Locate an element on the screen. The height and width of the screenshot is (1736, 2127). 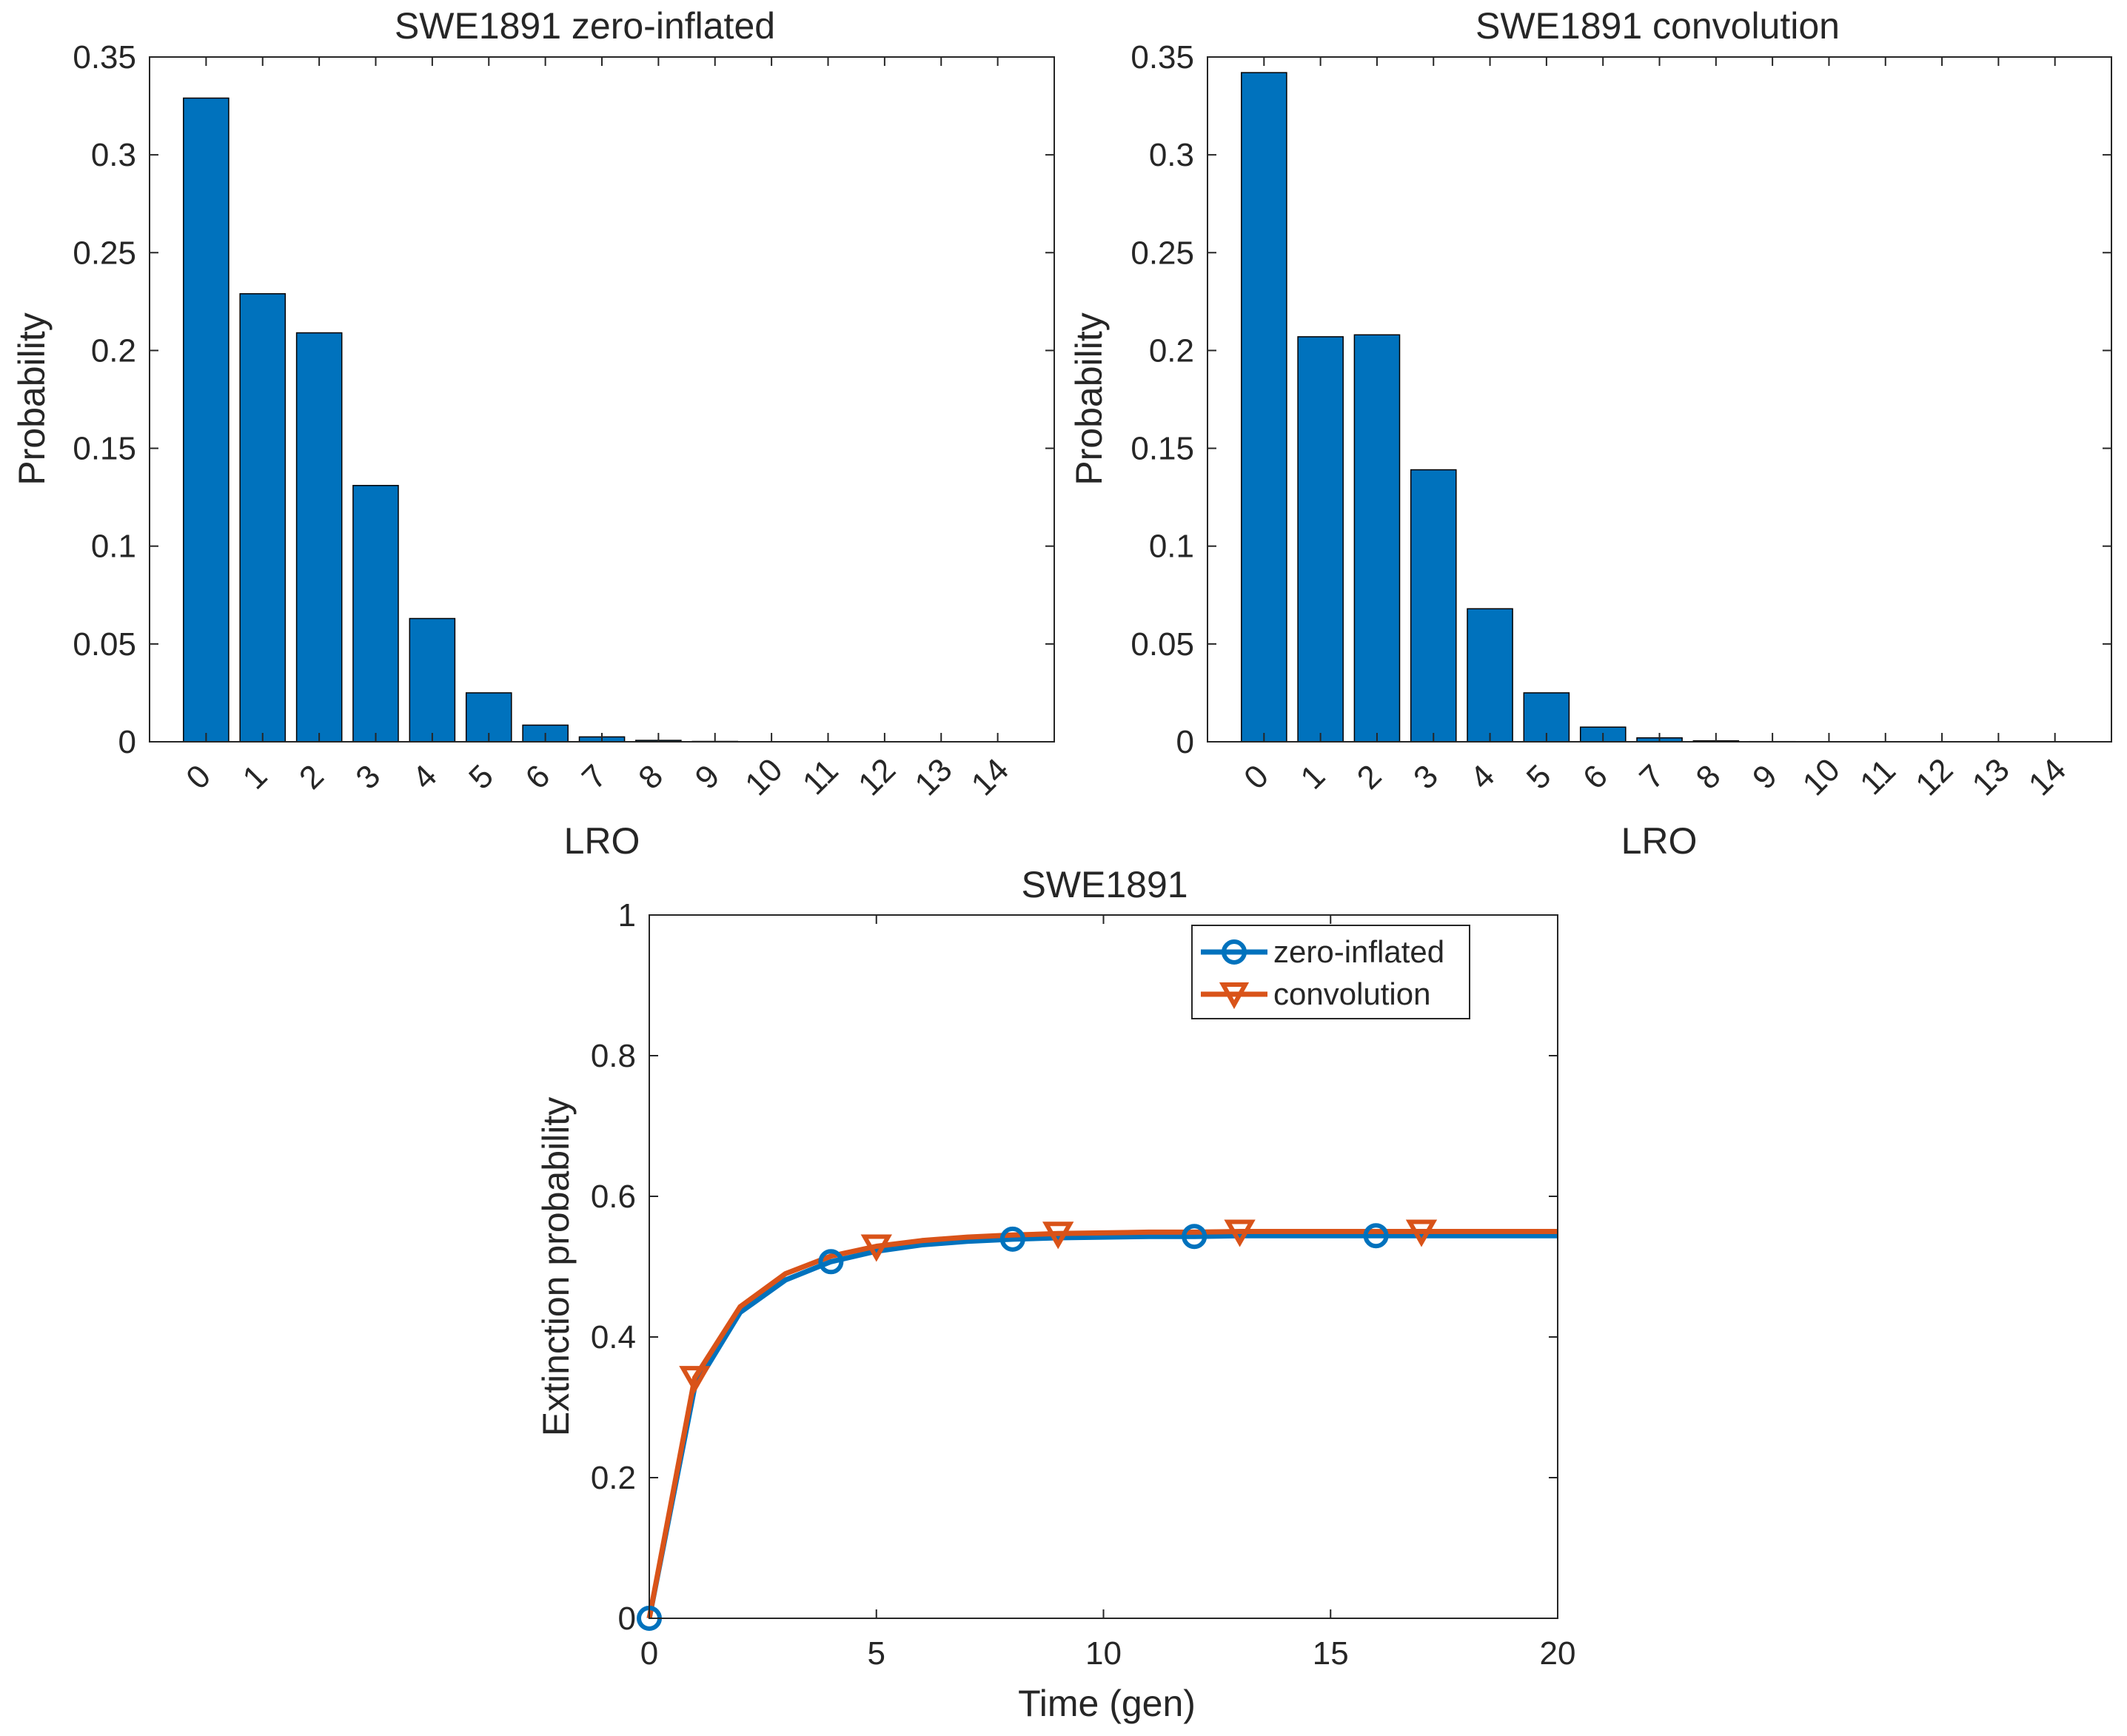
series-line-convolution is located at coordinates (1102, 1424).